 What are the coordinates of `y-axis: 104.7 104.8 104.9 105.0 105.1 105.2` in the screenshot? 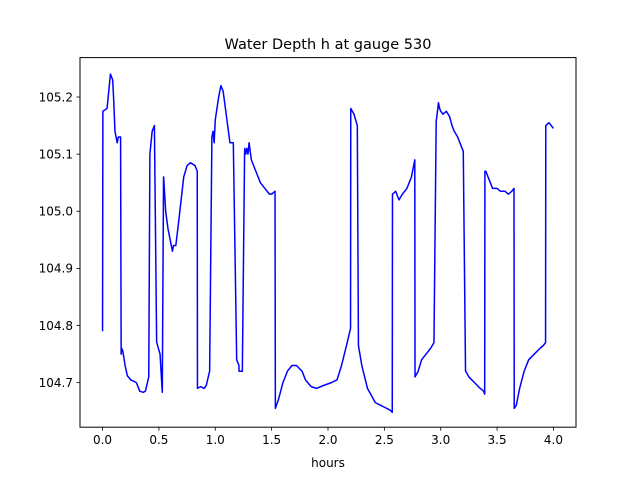 It's located at (59, 240).